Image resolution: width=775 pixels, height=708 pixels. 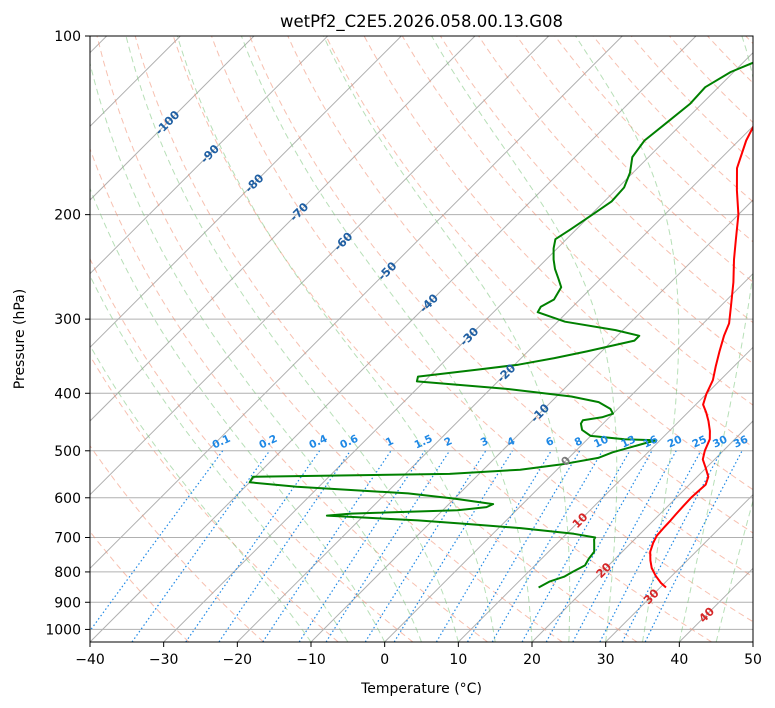 What do you see at coordinates (532, 660) in the screenshot?
I see `x-tick-label: 20` at bounding box center [532, 660].